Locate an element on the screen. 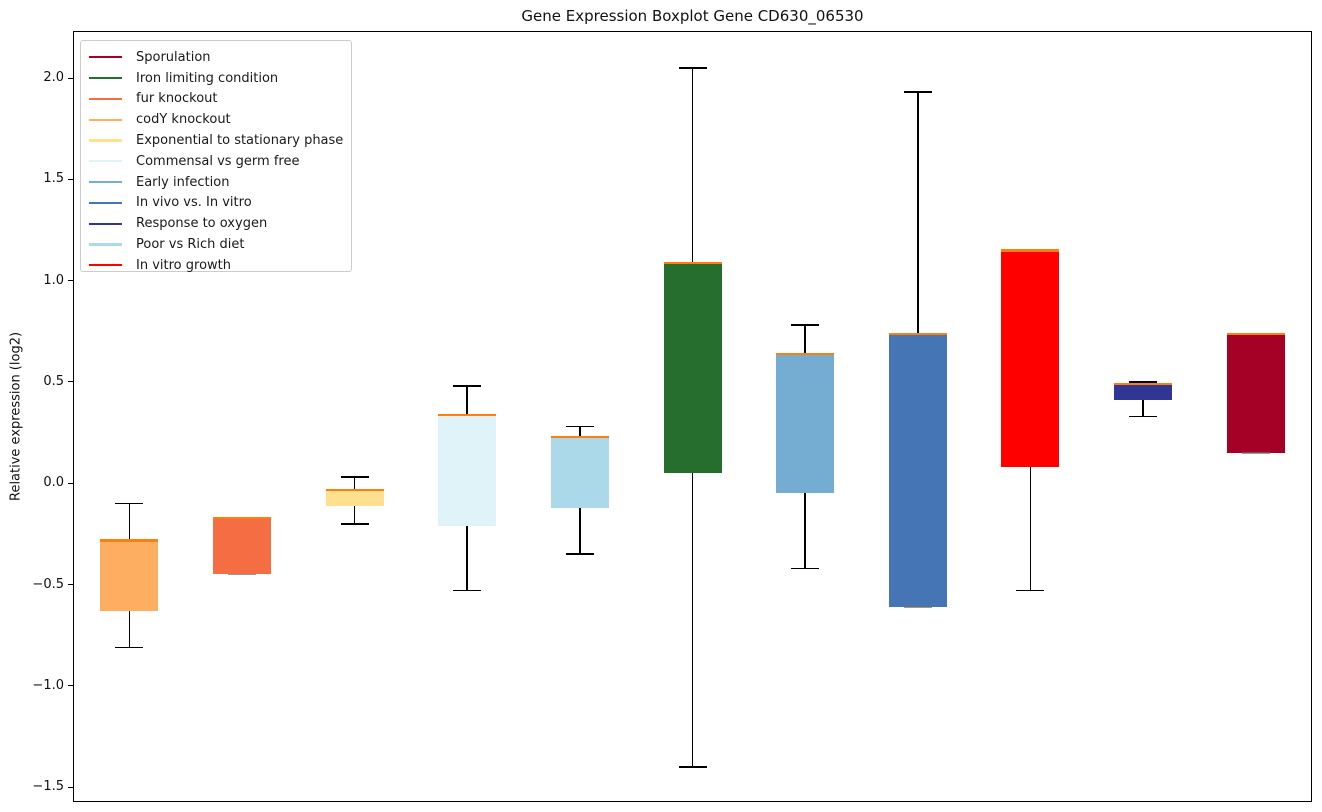 This screenshot has width=1322, height=812. legend-swatch-poor-vs-rich-diet is located at coordinates (105, 244).